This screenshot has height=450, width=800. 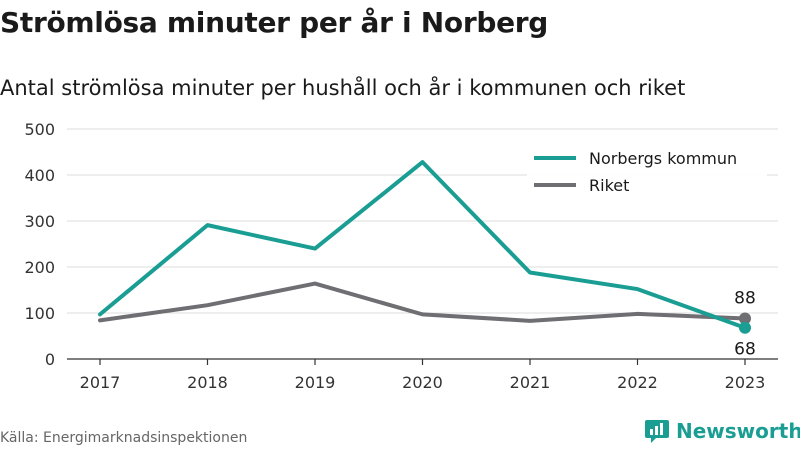 What do you see at coordinates (124, 438) in the screenshot?
I see `source-note: Källa: Energimarknadsinspektionen` at bounding box center [124, 438].